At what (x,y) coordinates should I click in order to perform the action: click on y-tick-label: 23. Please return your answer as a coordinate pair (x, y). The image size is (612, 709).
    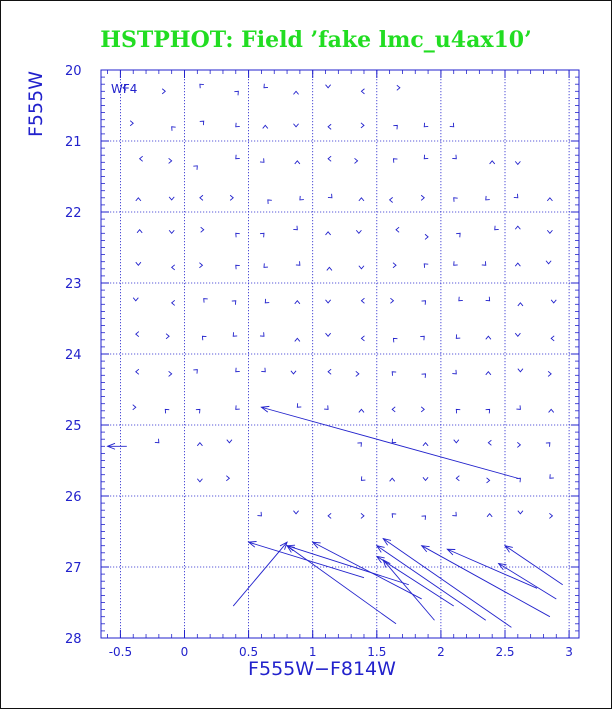
    Looking at the image, I should click on (73, 284).